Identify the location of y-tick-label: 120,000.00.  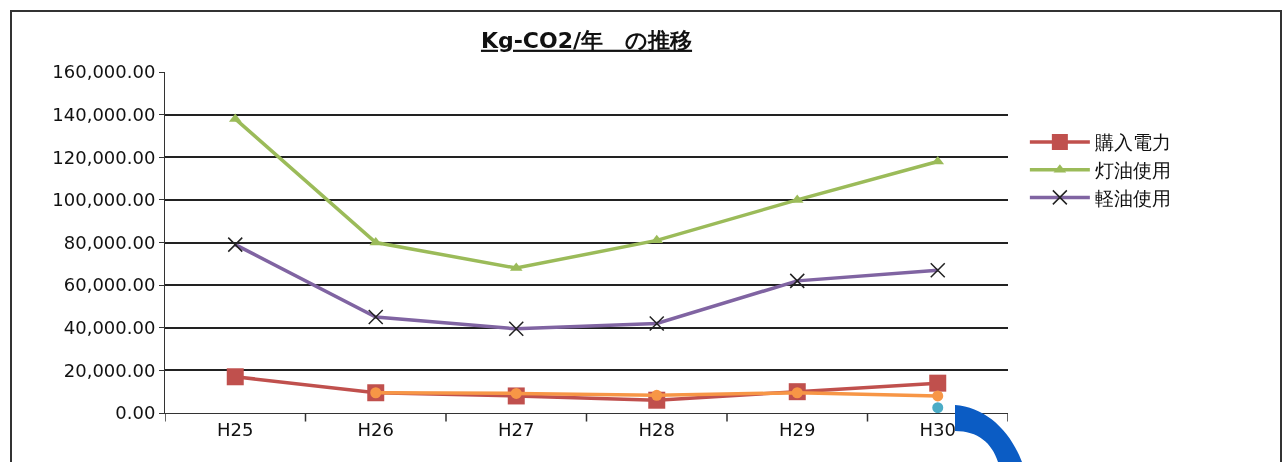
(104, 157).